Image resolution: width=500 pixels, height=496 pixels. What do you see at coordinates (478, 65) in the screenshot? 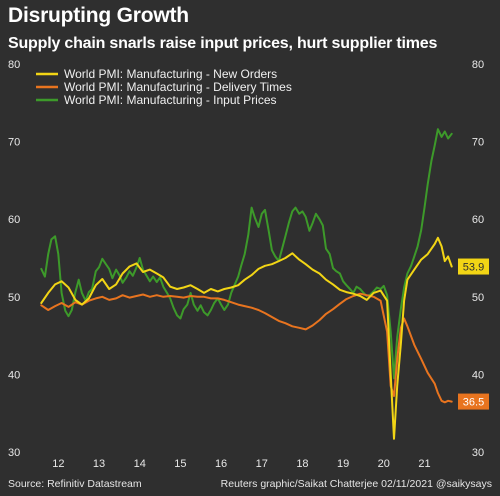
I see `y-tick-label-right: 80` at bounding box center [478, 65].